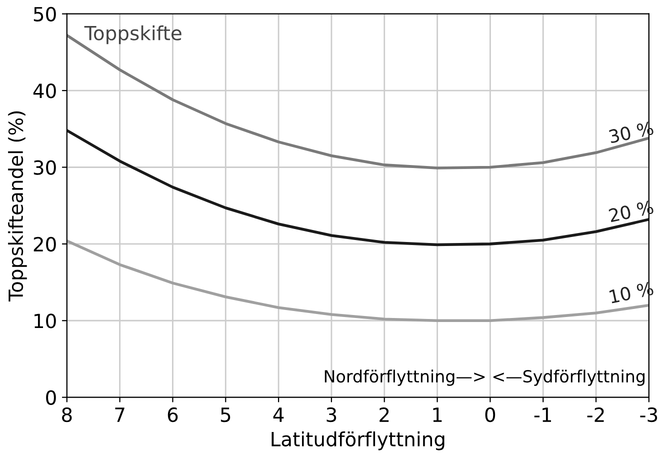 This screenshot has width=669, height=462. I want to click on x-tick-label: 8, so click(67, 414).